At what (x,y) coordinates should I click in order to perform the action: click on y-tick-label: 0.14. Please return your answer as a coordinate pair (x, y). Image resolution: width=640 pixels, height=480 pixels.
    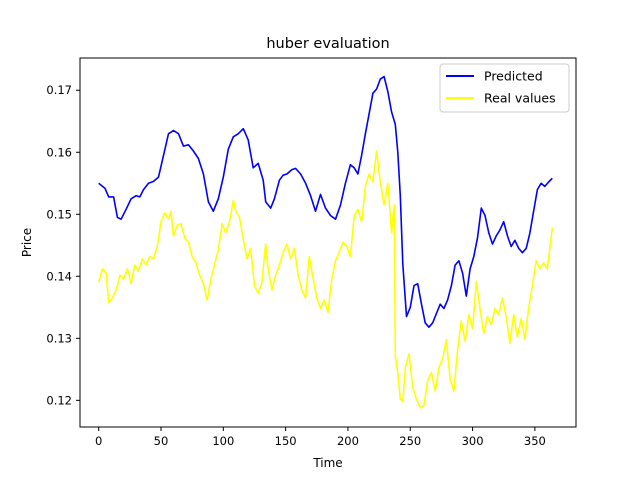
    Looking at the image, I should click on (59, 276).